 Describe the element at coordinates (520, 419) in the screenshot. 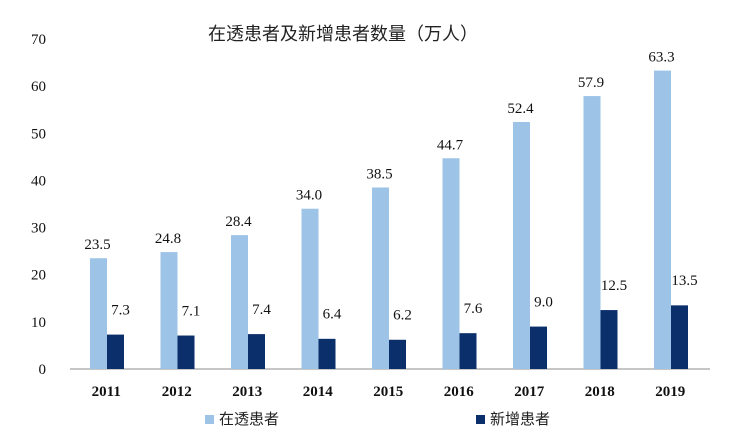

I see `legend-label-new-patients: 新增患者` at that location.